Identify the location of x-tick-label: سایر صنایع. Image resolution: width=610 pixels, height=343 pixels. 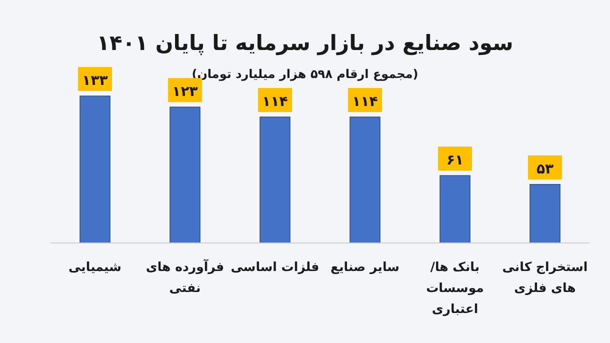
(365, 267).